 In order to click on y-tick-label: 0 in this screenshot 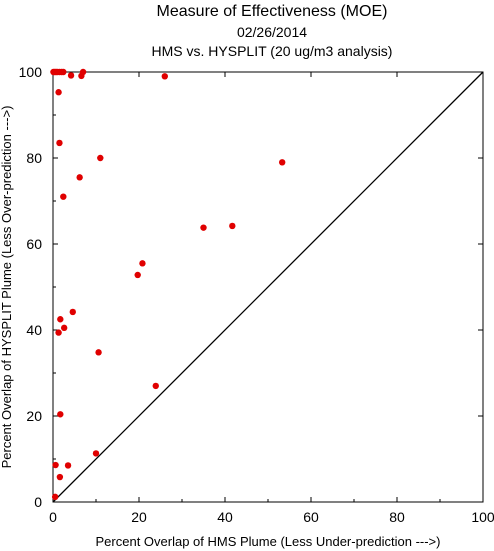, I will do `click(38, 502)`.